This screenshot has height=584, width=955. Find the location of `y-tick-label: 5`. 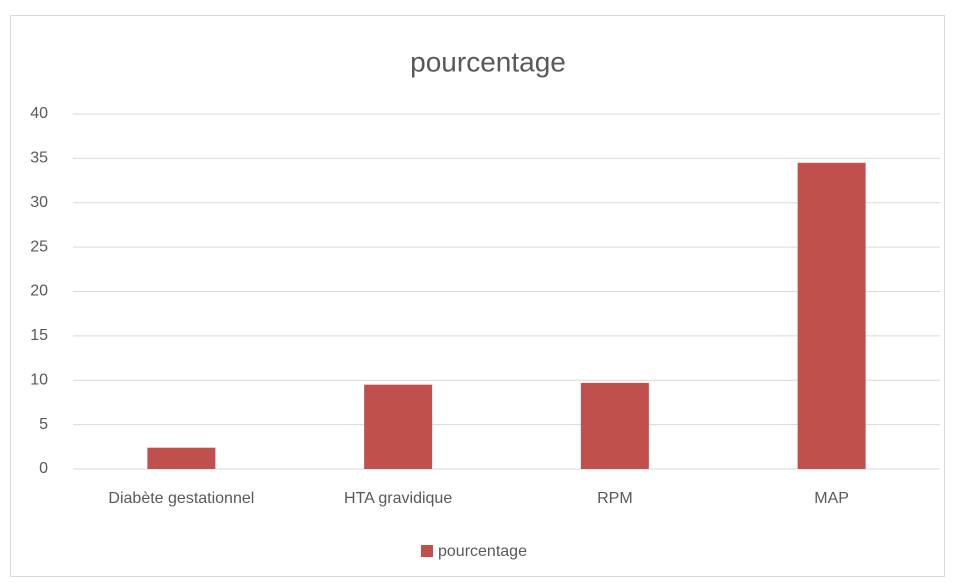

y-tick-label: 5 is located at coordinates (43, 424).